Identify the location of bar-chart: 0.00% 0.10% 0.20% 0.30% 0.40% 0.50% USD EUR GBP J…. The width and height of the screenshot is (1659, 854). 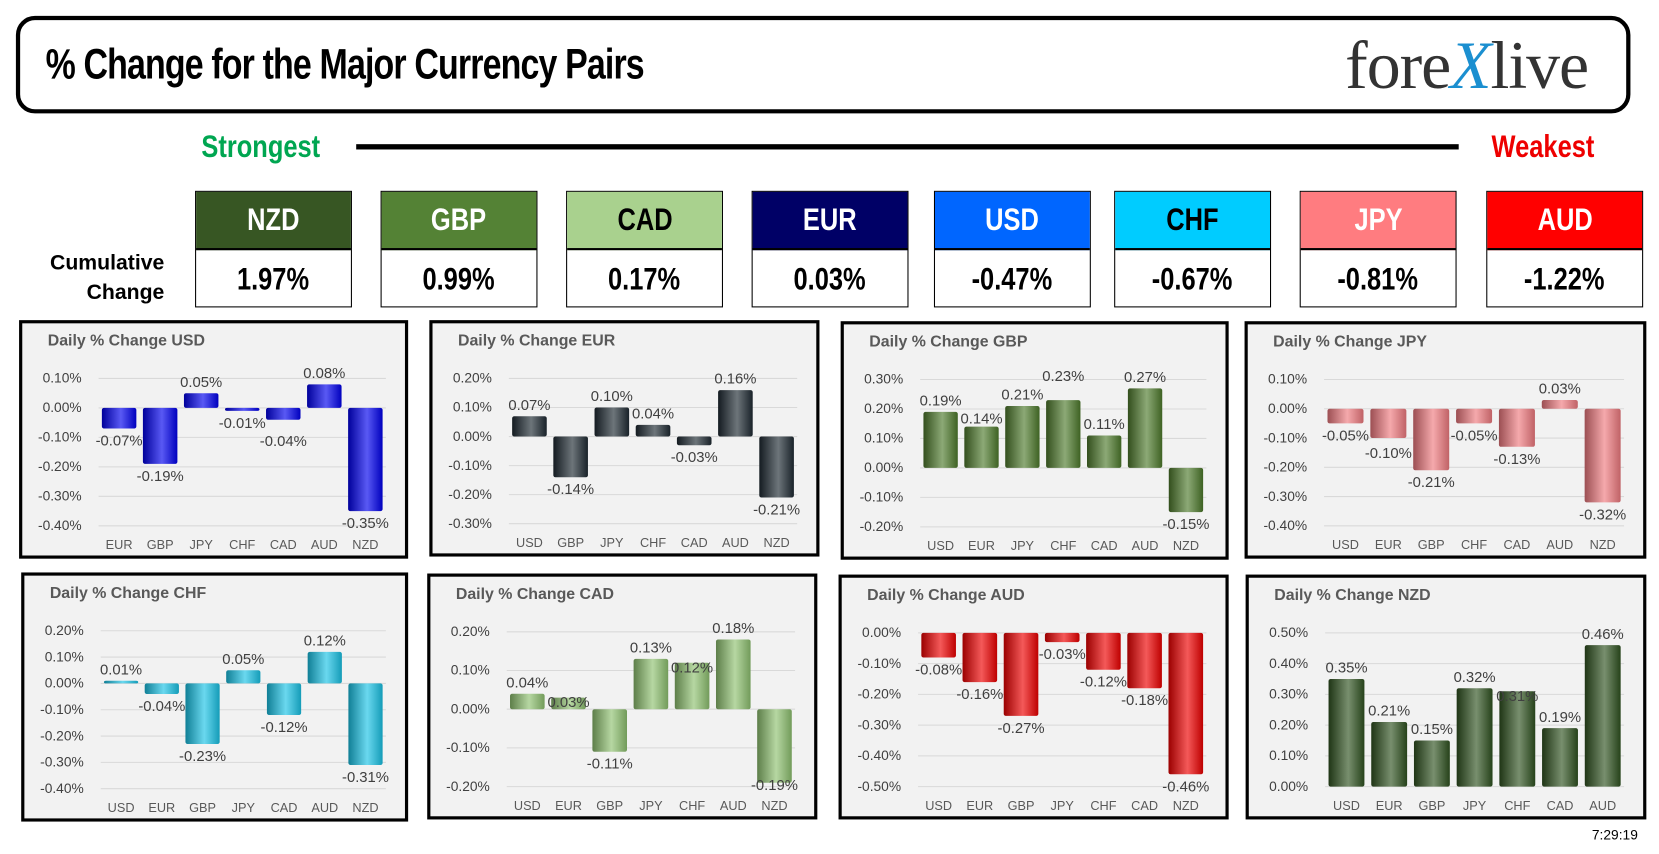
(1447, 719).